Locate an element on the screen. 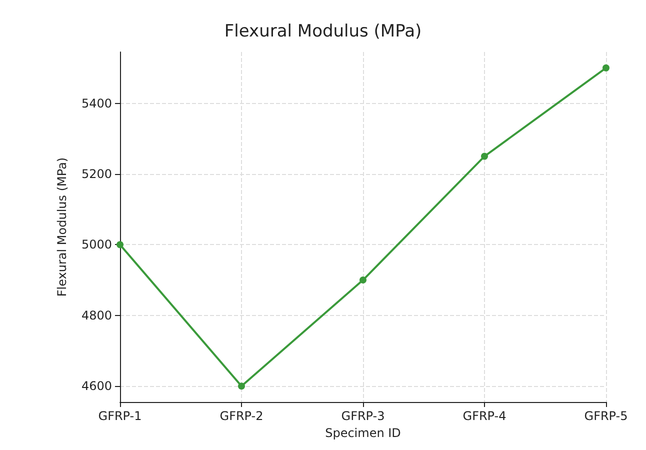 This screenshot has height=450, width=646. x-tick-label: GFRP-4 is located at coordinates (484, 416).